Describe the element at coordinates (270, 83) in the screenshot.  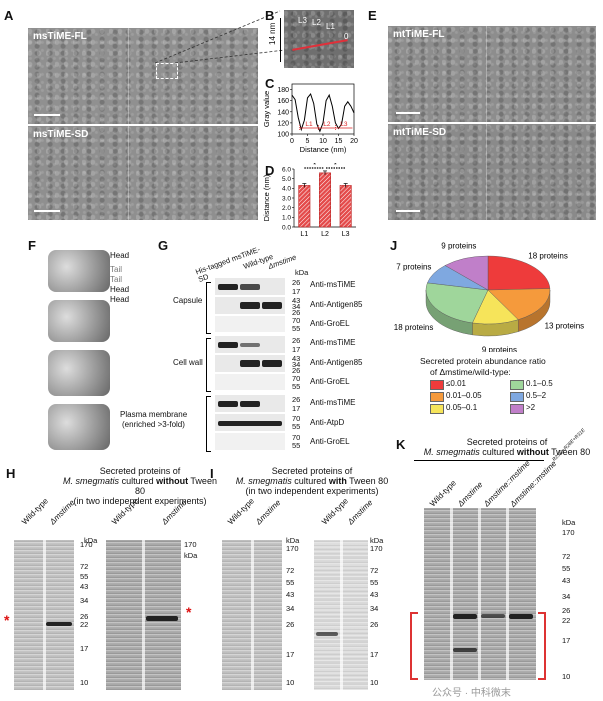
I see `panel-label-c: C` at that location.